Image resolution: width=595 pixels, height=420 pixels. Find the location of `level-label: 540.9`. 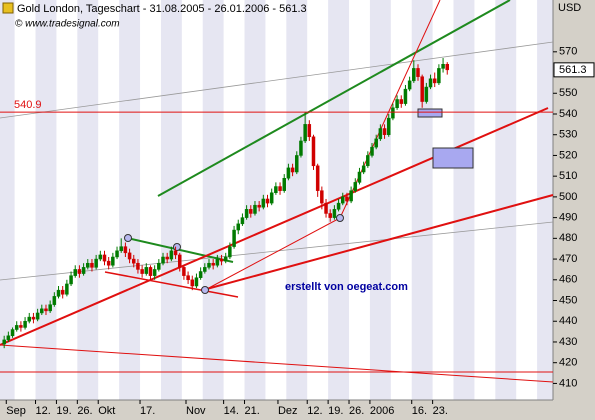

level-label: 540.9 is located at coordinates (28, 105).